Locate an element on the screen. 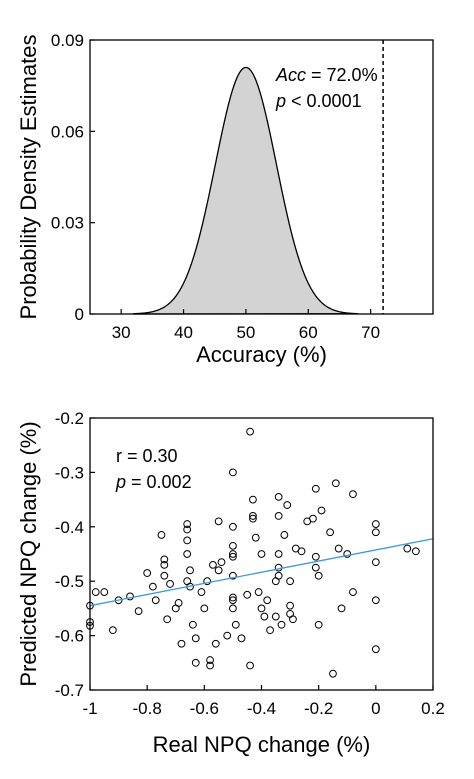  y-tick-label: 0.03 is located at coordinates (67, 223).